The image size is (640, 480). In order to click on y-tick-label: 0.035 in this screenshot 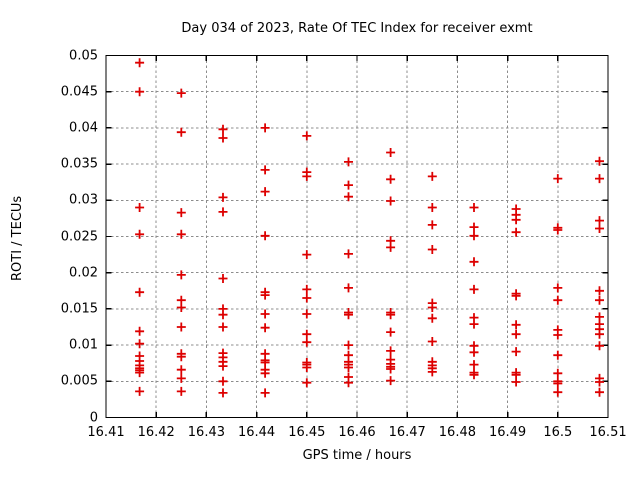, I will do `click(79, 164)`.